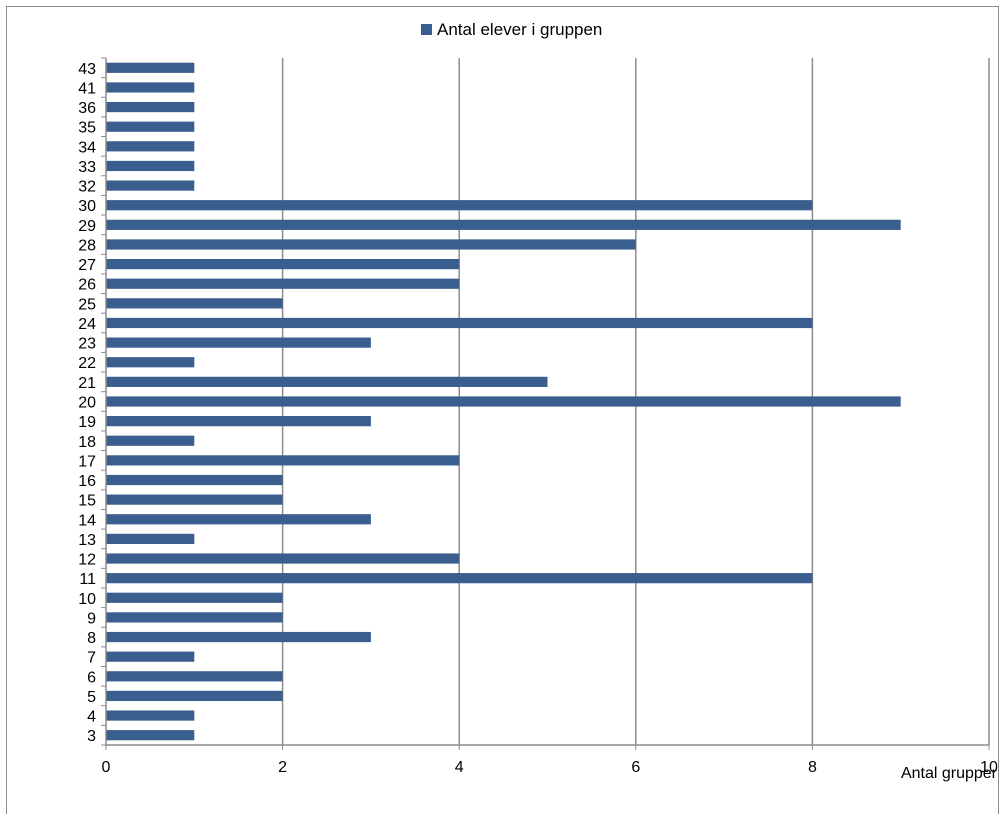  I want to click on y-tick-label: 41, so click(87, 88).